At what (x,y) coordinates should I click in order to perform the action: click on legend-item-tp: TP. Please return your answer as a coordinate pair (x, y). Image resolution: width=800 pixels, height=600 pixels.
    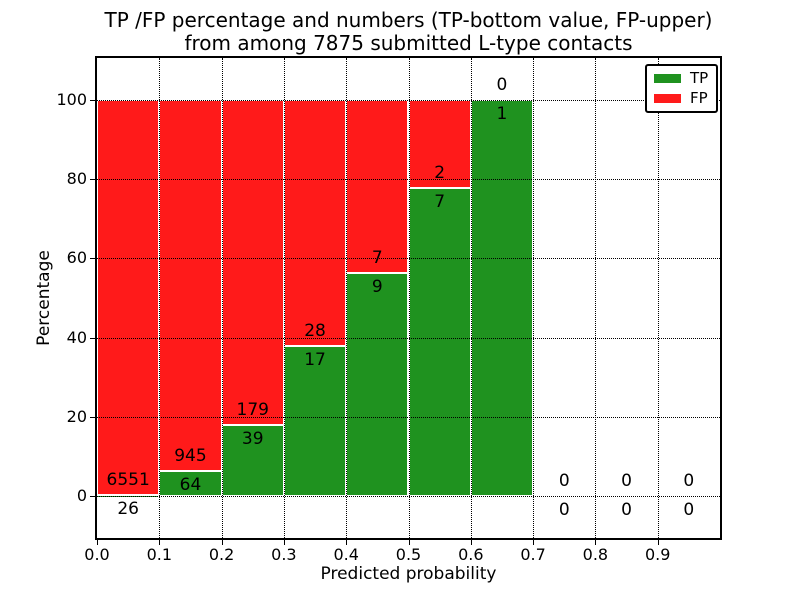
    Looking at the image, I should click on (681, 78).